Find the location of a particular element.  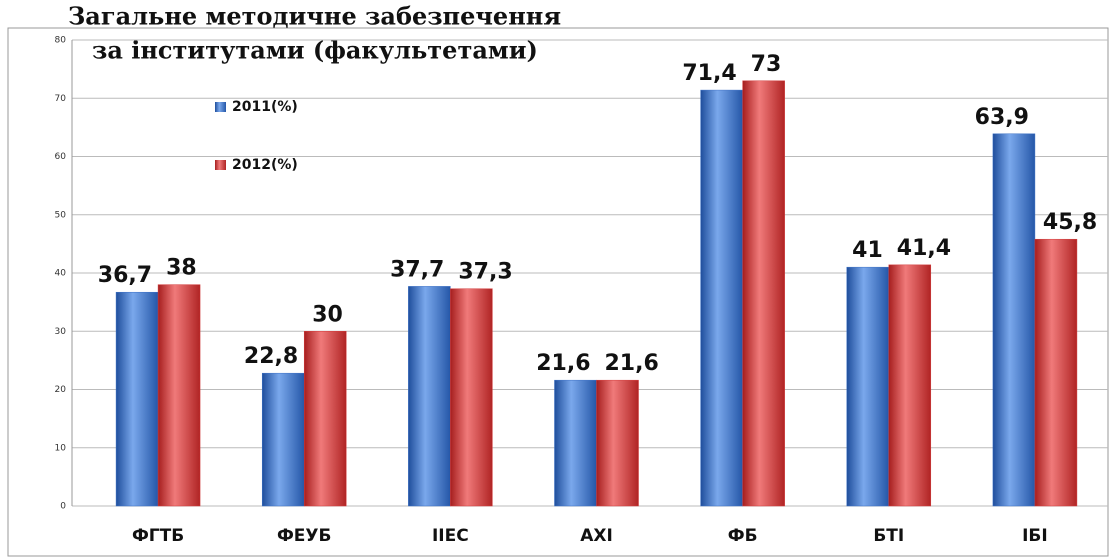

x-tick-label: БТІ is located at coordinates (888, 536).